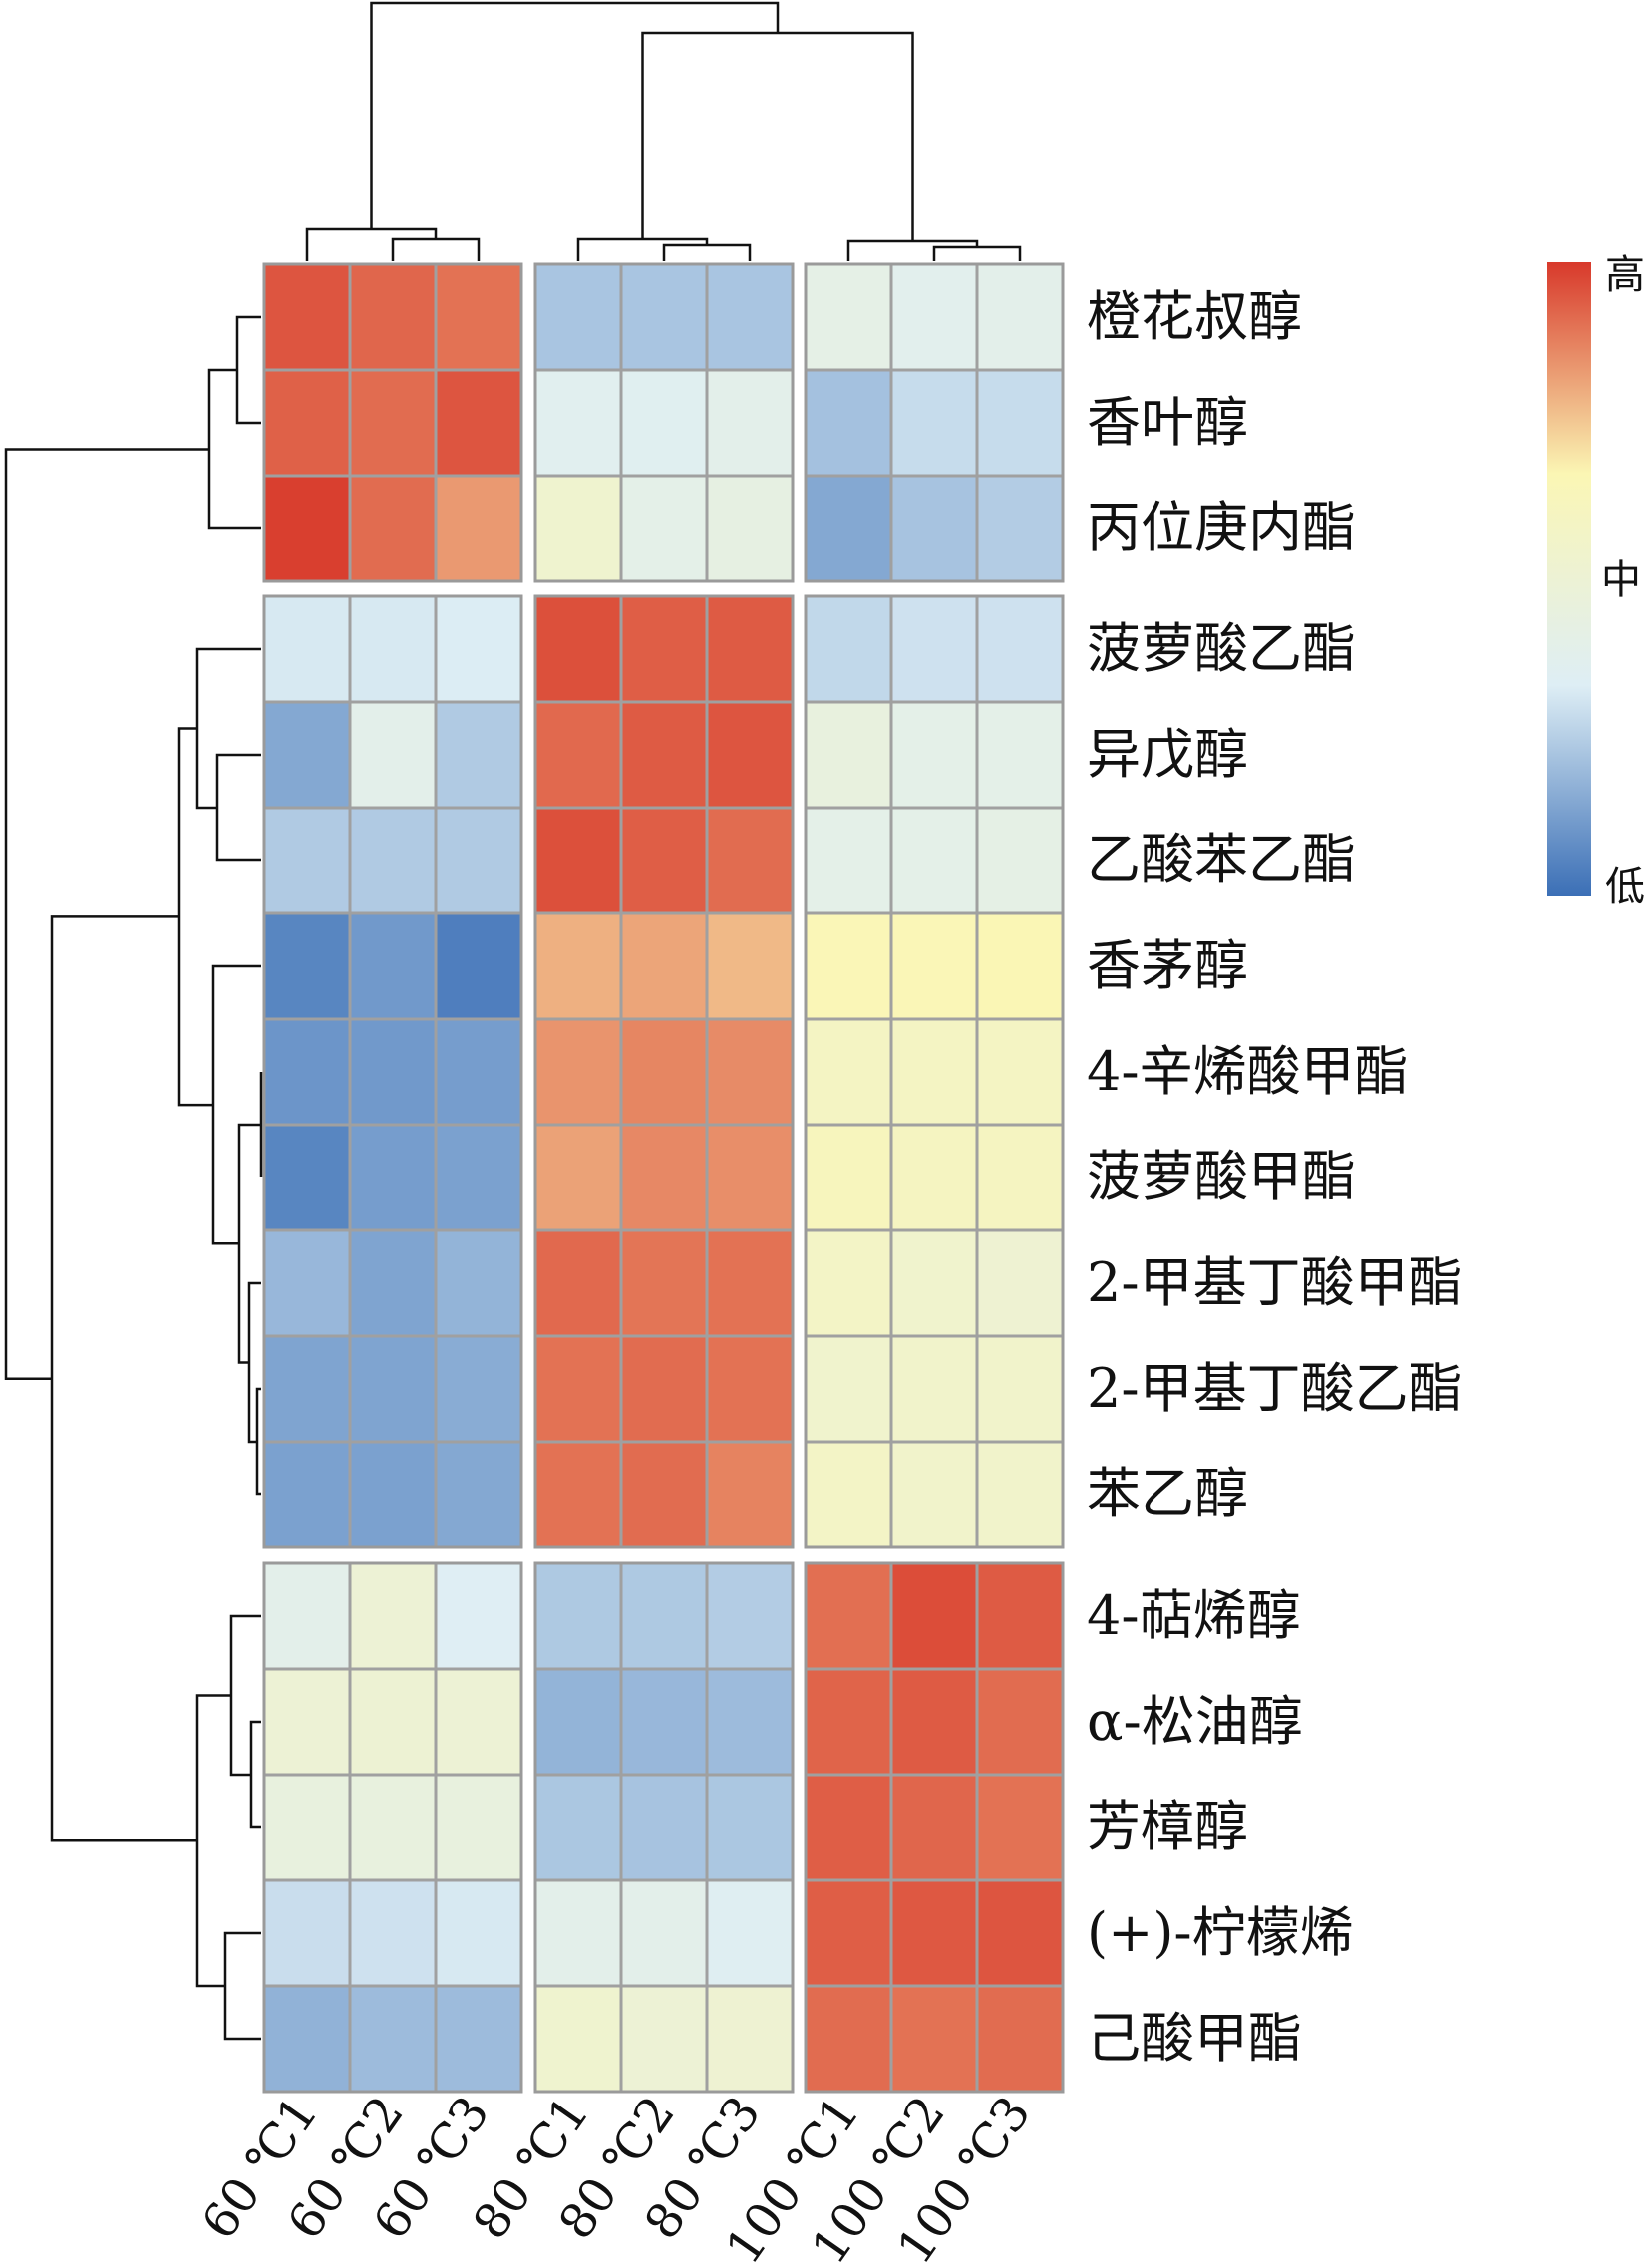 This screenshot has width=1647, height=2268. Describe the element at coordinates (1621, 580) in the screenshot. I see `legend-mid-label: 中` at that location.